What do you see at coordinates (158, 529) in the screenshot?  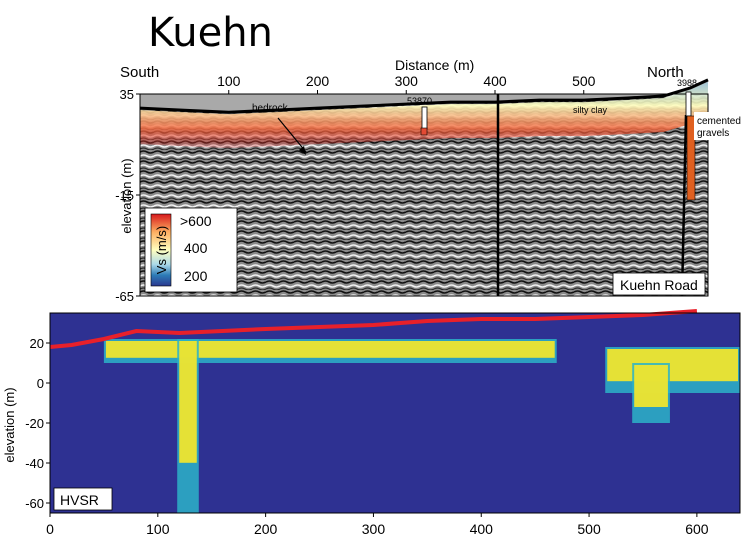 I see `hvsr-x-tick-label: 100` at bounding box center [158, 529].